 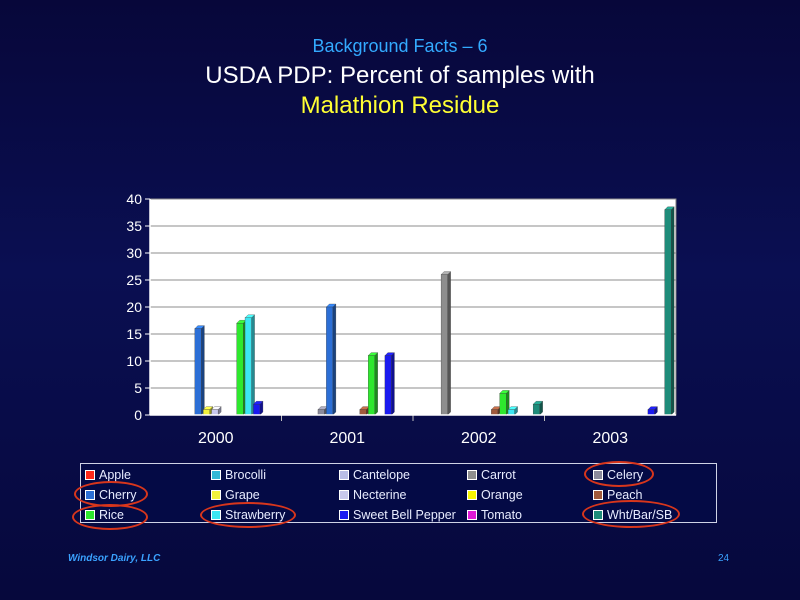 I want to click on legend-item: Grape, so click(x=235, y=495).